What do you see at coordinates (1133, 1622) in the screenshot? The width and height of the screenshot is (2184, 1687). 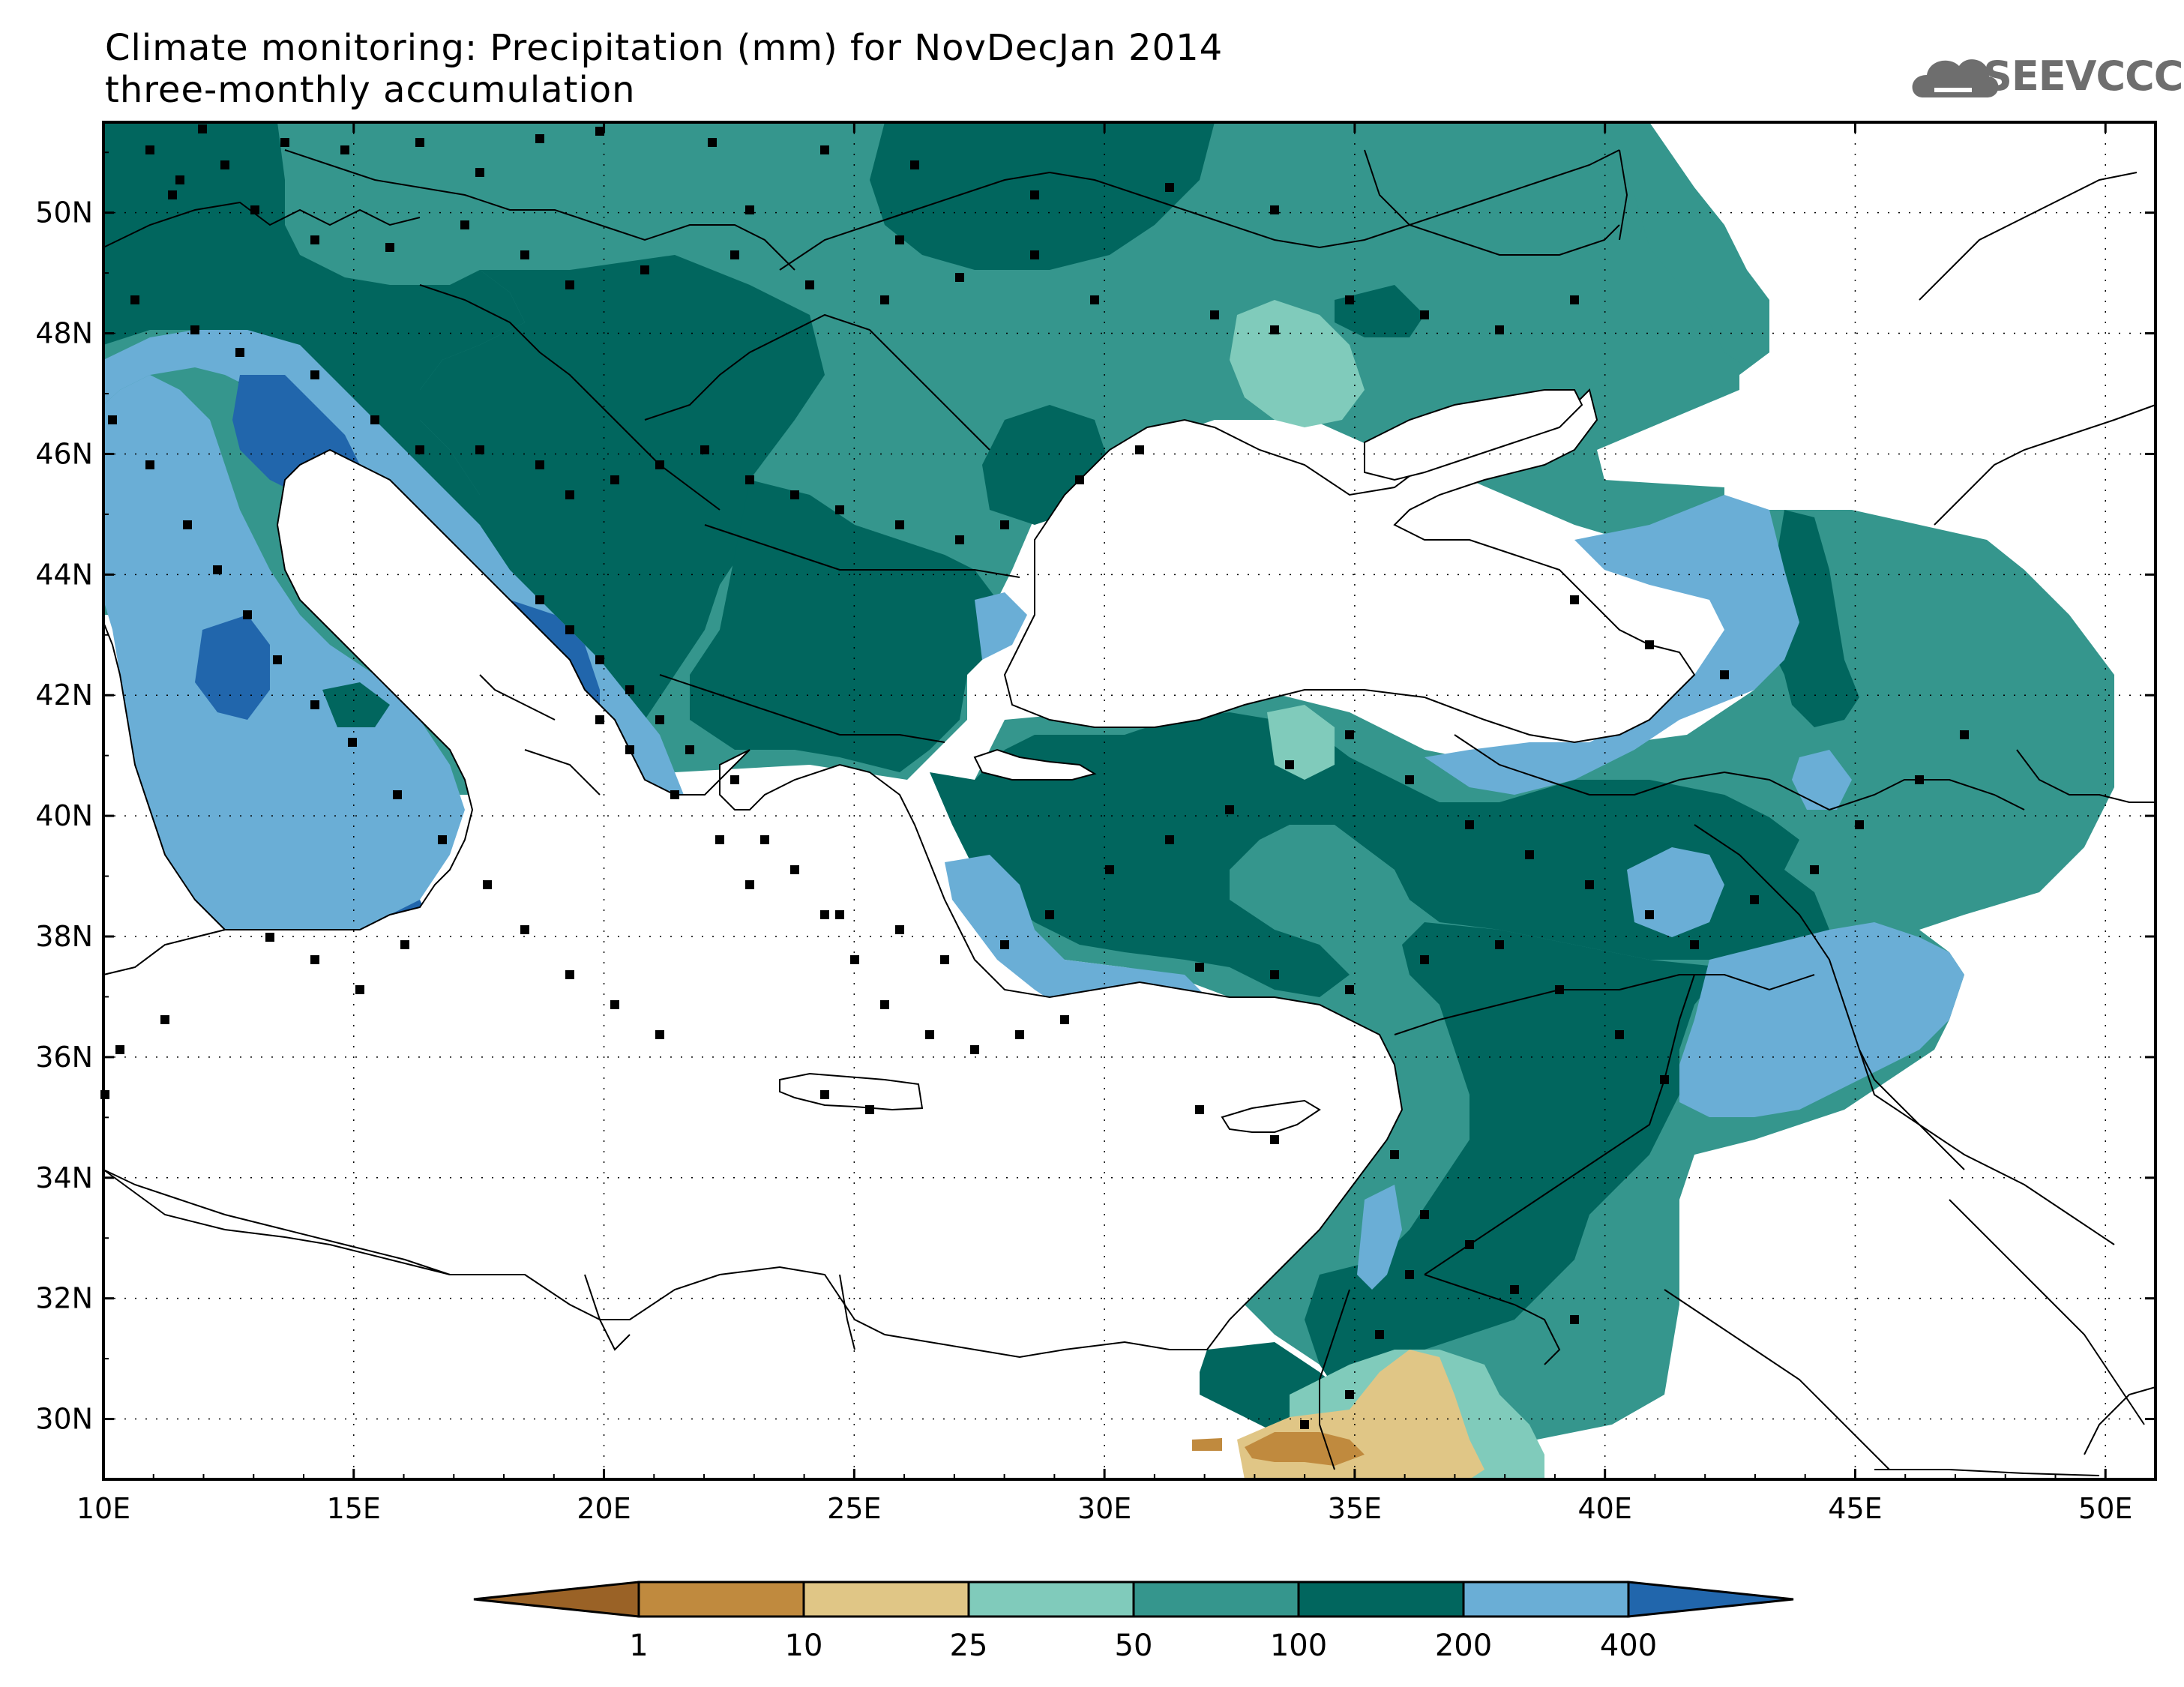 I see `colorbar: 1 10 25 50 100 200 400` at bounding box center [1133, 1622].